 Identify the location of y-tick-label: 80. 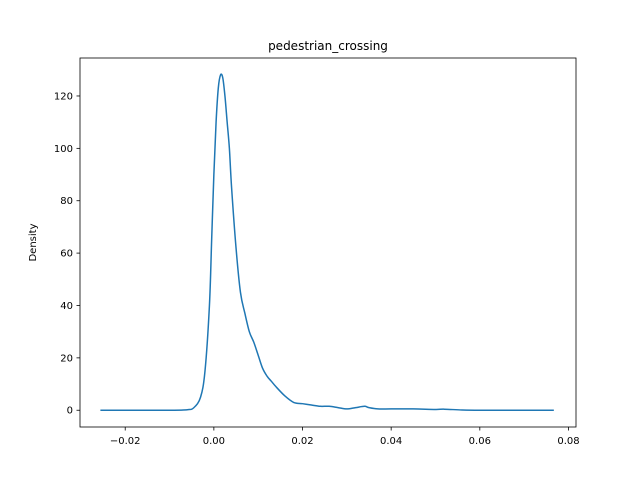
(66, 201).